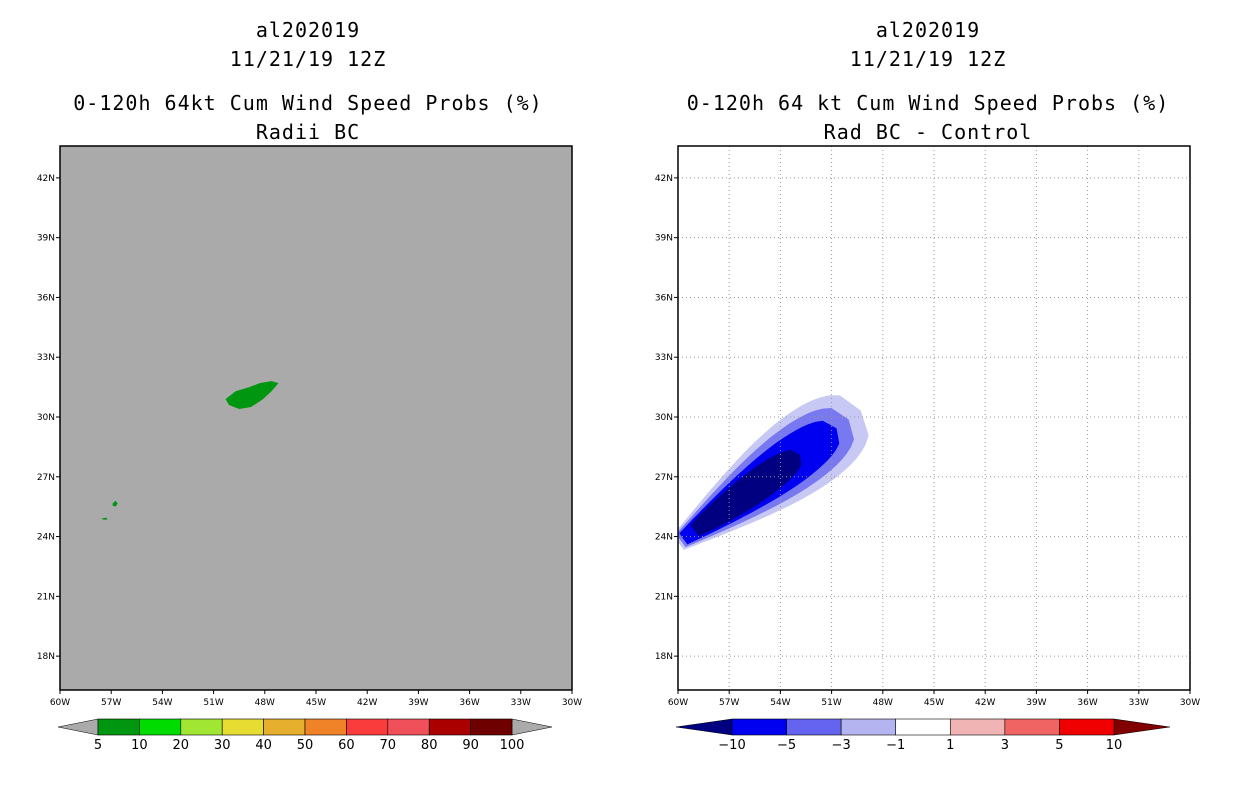  What do you see at coordinates (928, 103) in the screenshot?
I see `right-chart-title: 0-120h 64 kt Cum Wind Speed Probs (%)` at bounding box center [928, 103].